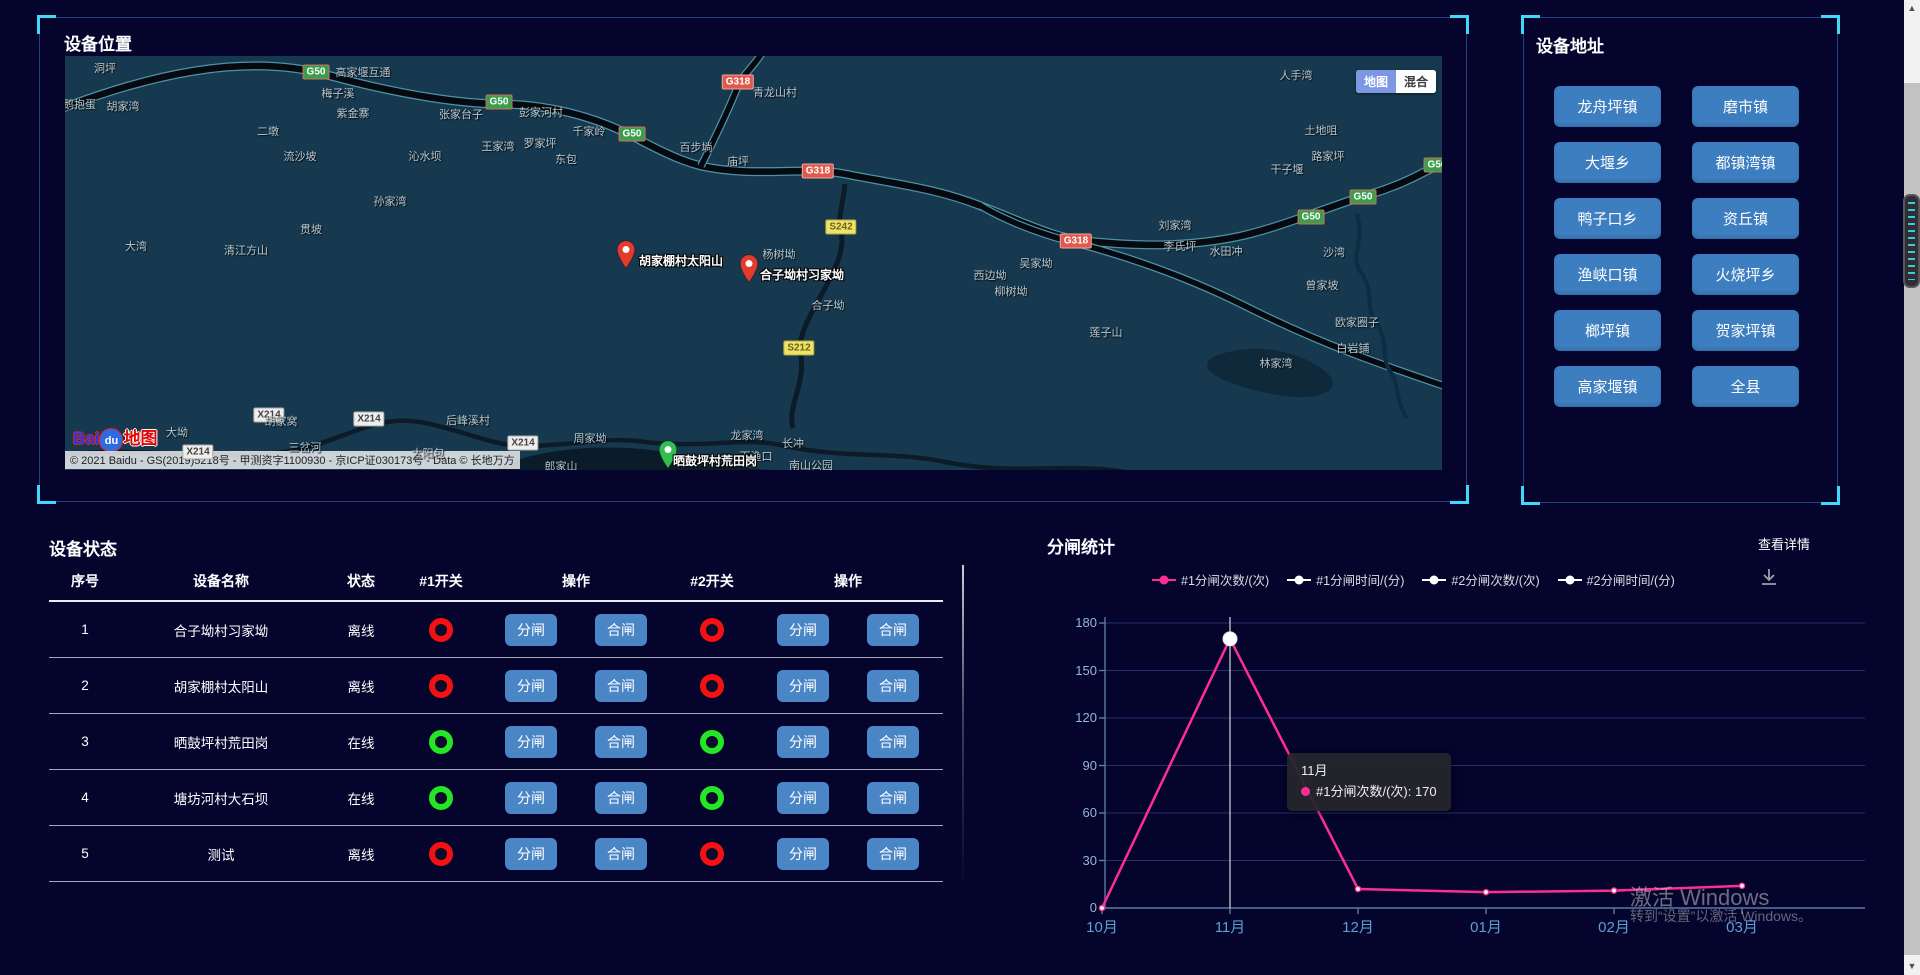  I want to click on legend-item: #2分闸时间/(分), so click(1616, 579).